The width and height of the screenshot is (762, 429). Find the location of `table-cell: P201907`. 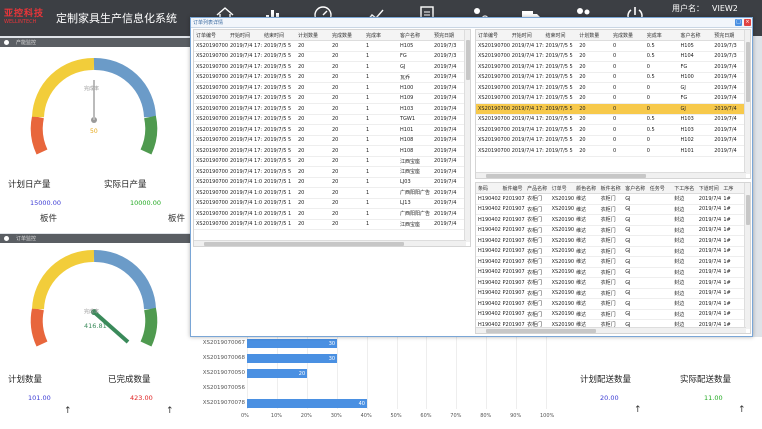

table-cell: P201907 is located at coordinates (513, 293).